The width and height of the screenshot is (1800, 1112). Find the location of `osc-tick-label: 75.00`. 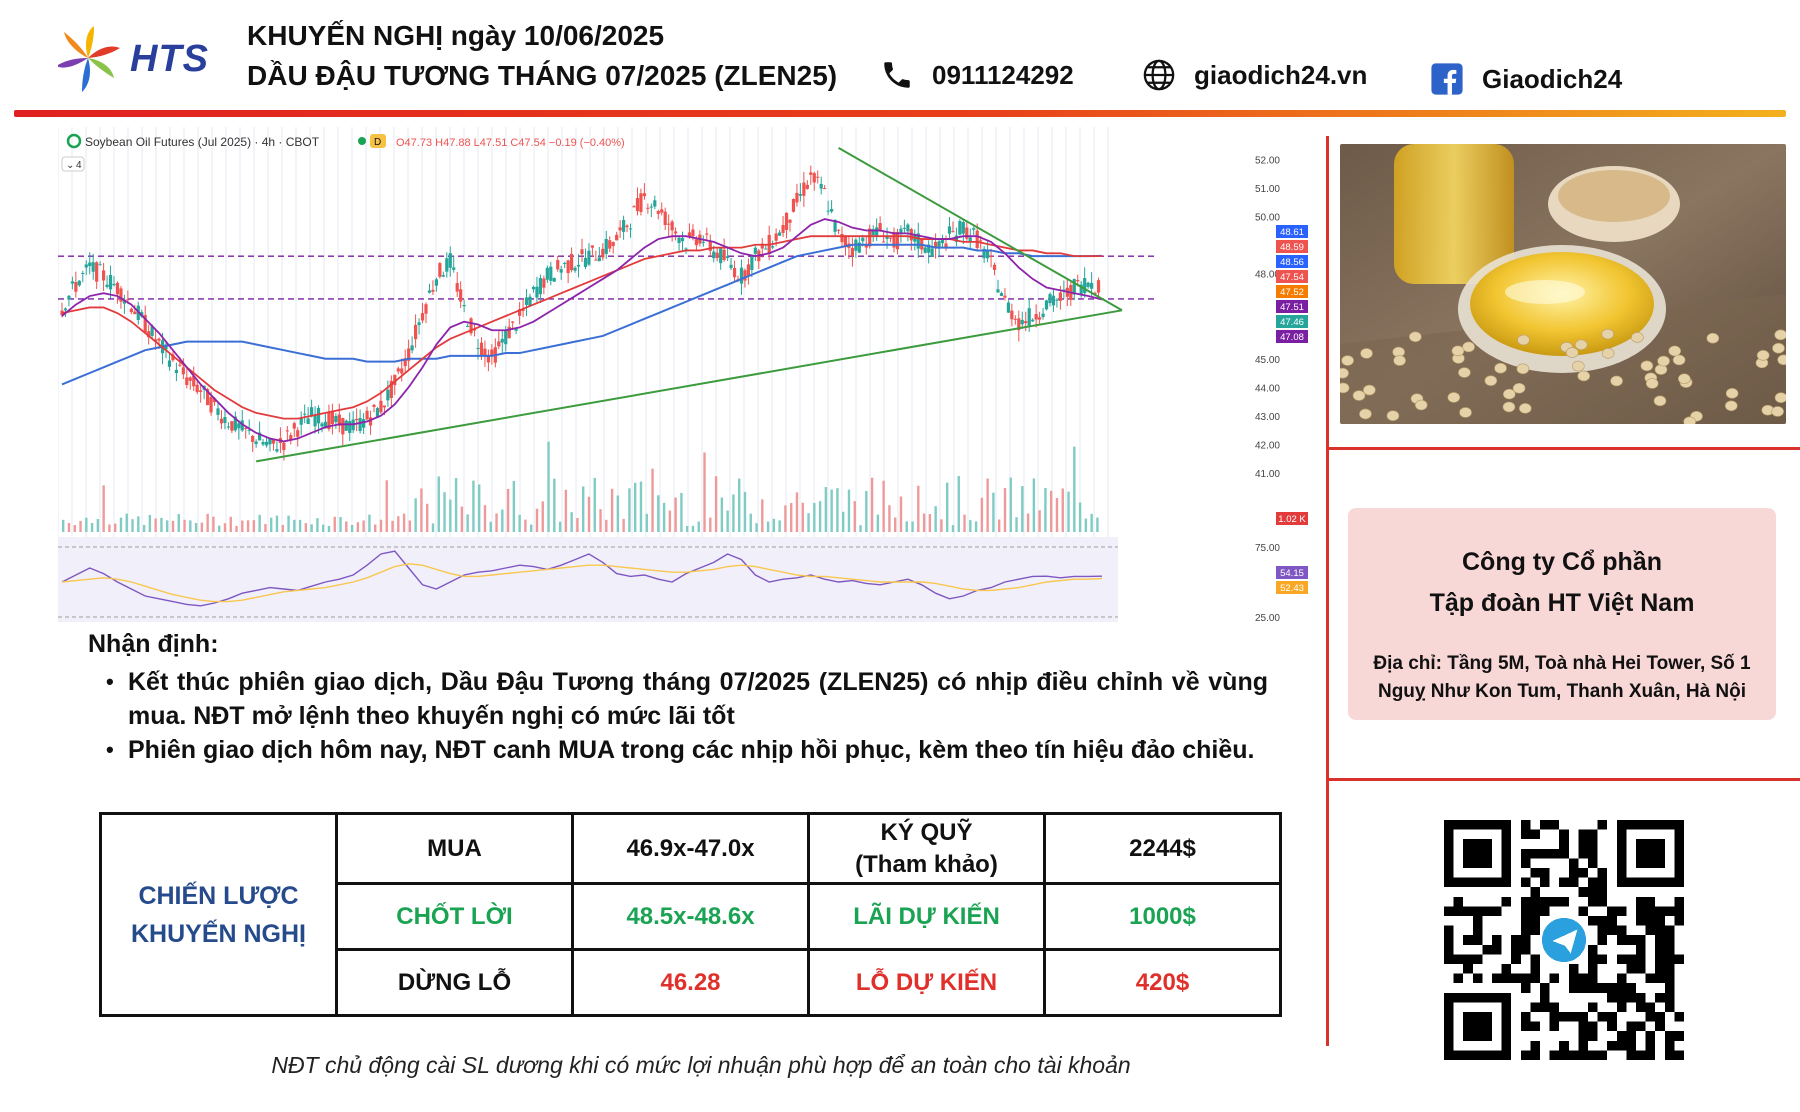

osc-tick-label: 75.00 is located at coordinates (1267, 548).